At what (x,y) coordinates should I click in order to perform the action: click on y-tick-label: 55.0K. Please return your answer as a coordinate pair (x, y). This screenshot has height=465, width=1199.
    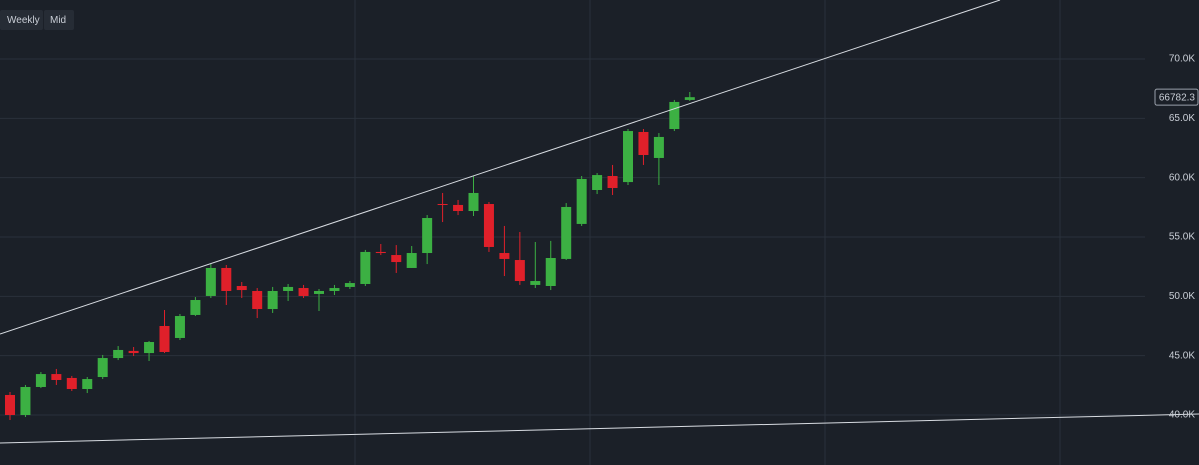
    Looking at the image, I should click on (1182, 237).